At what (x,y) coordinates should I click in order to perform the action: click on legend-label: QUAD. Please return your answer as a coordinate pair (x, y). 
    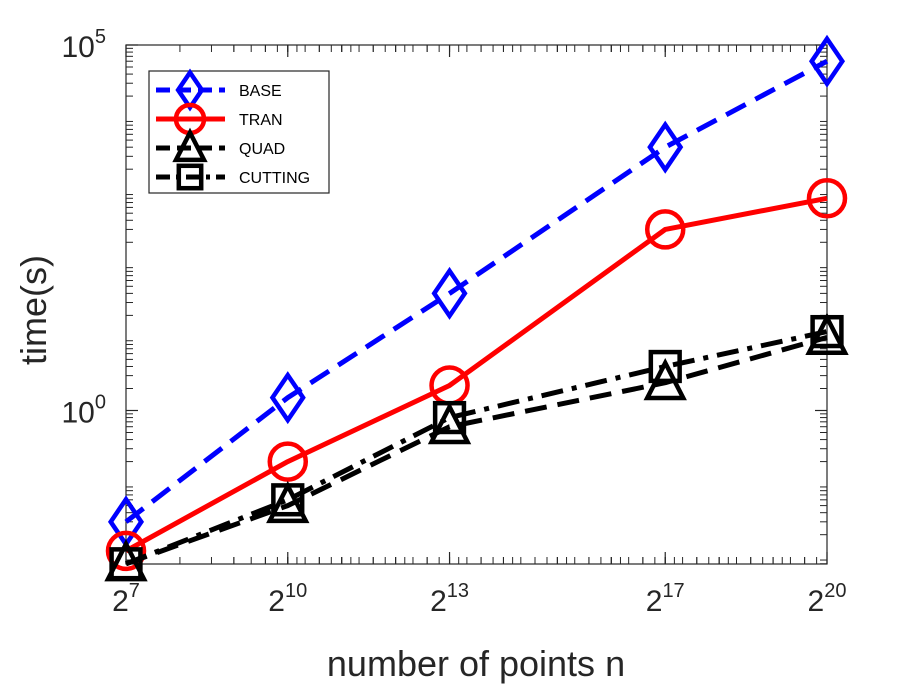
    Looking at the image, I should click on (262, 149).